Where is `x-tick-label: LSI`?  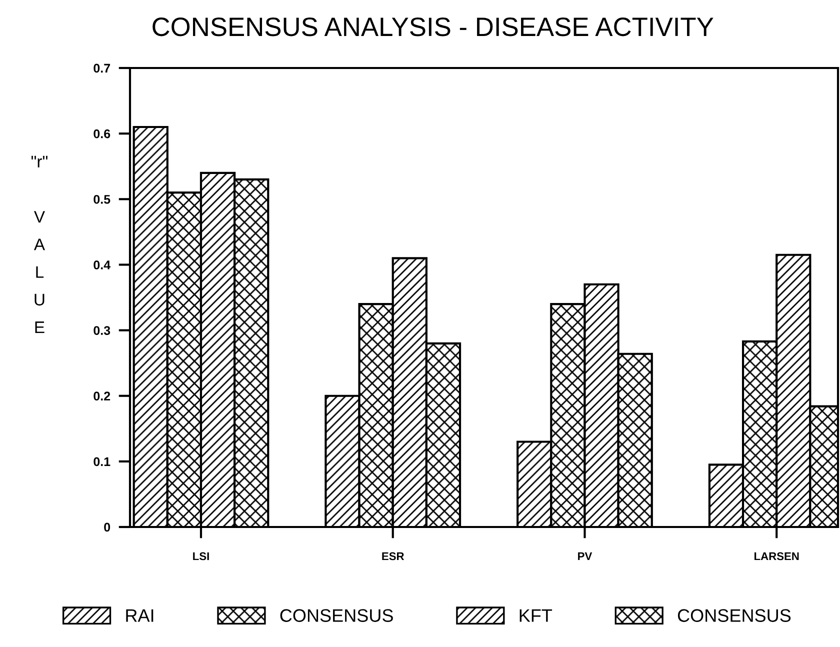
x-tick-label: LSI is located at coordinates (201, 556).